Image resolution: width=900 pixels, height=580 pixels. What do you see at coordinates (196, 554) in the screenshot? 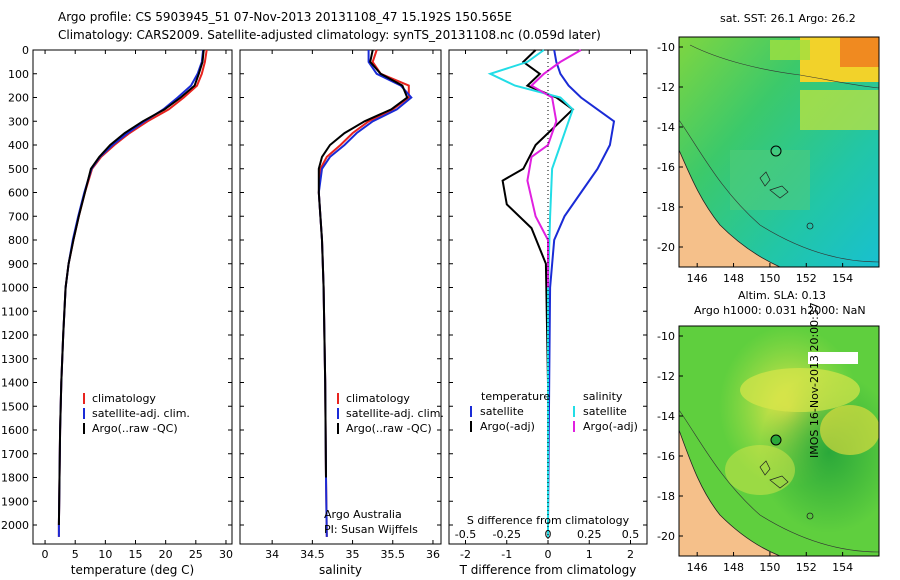
I see `x-tick-label: 25` at bounding box center [196, 554].